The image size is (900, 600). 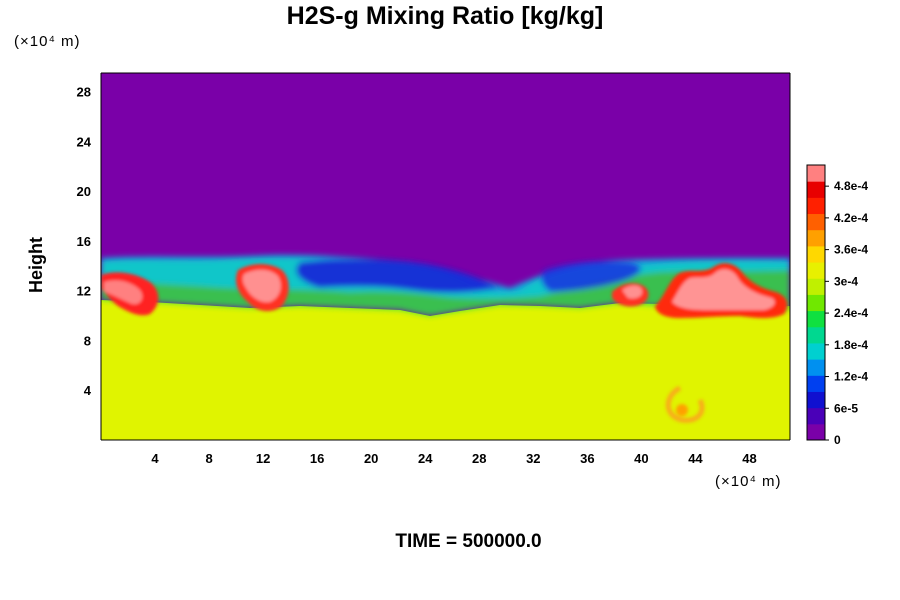 What do you see at coordinates (748, 481) in the screenshot?
I see `x-axis-unit: (×10⁴ m)` at bounding box center [748, 481].